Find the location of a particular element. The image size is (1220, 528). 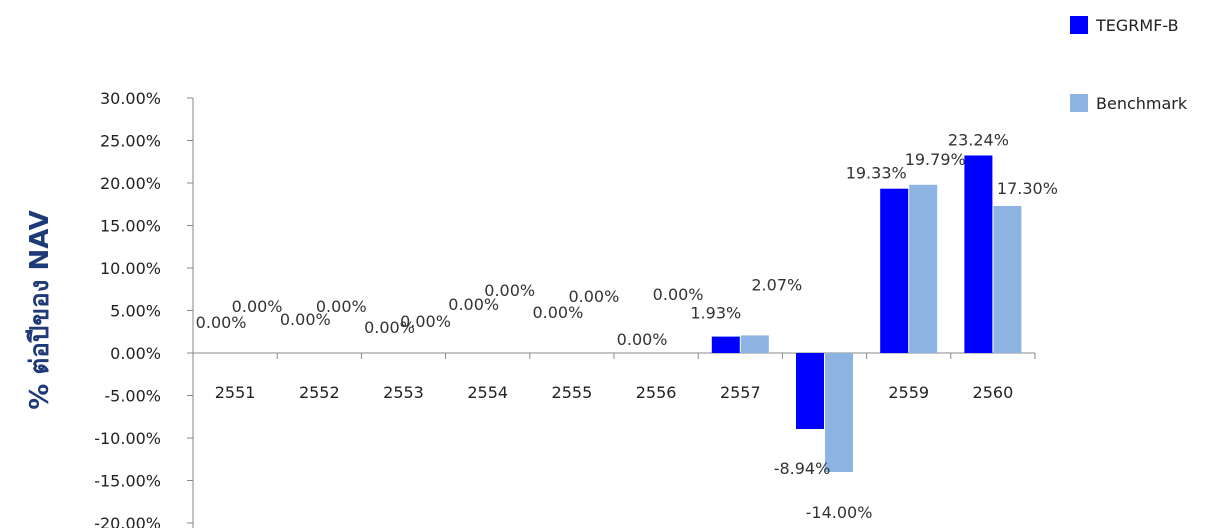

x-tick-label: 2554 is located at coordinates (487, 392).